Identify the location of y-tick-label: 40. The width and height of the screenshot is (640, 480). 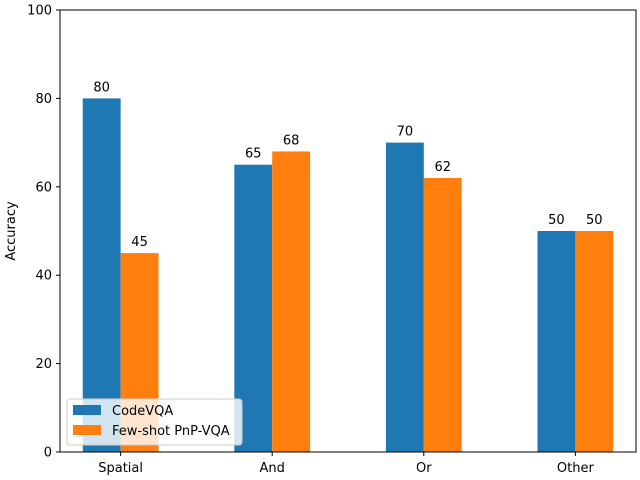
(43, 276).